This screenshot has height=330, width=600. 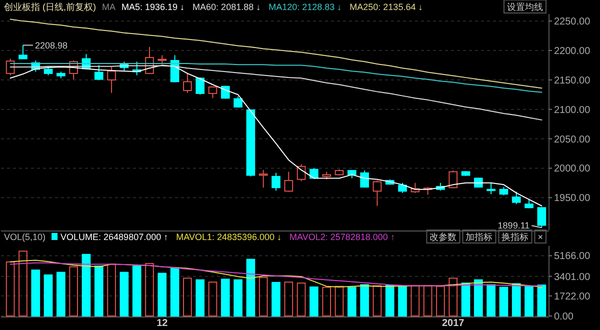 What do you see at coordinates (525, 7) in the screenshot?
I see `text: 设置均线` at bounding box center [525, 7].